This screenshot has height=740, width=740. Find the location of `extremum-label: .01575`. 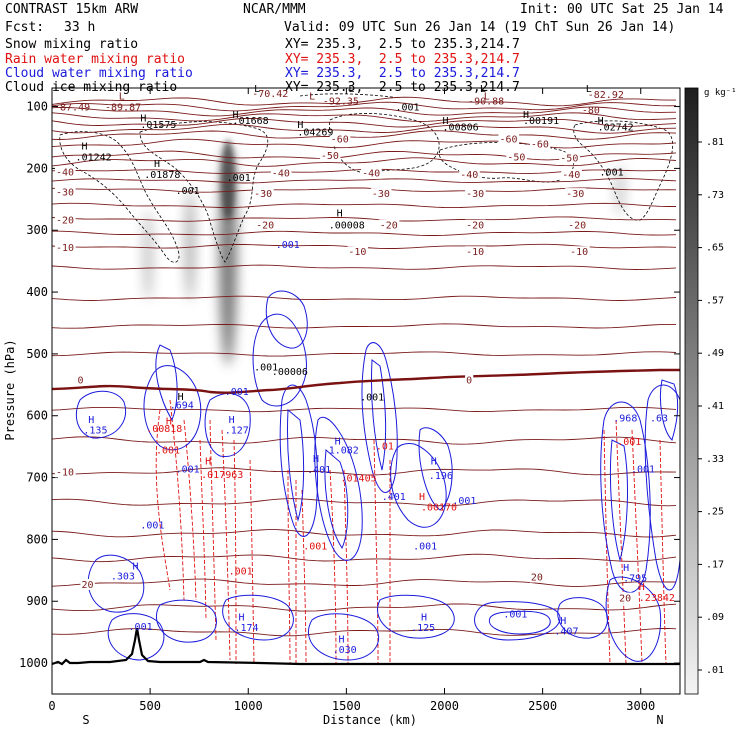

extremum-label: .01575 is located at coordinates (158, 125).